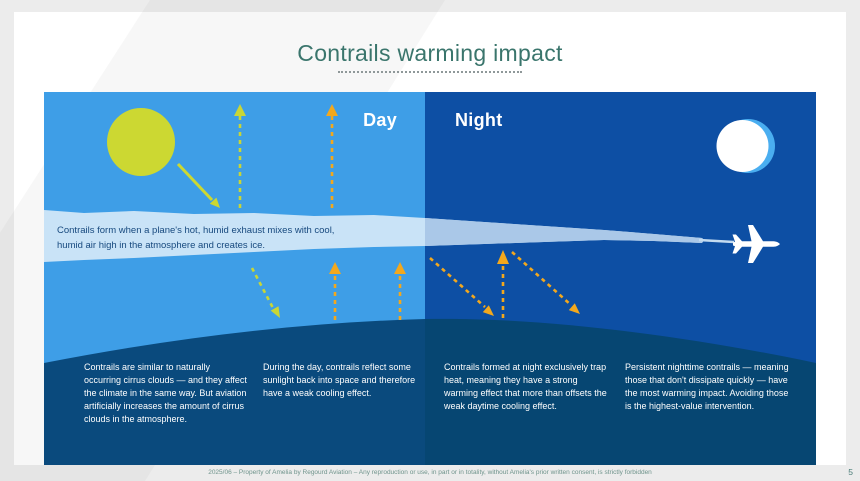 The height and width of the screenshot is (481, 860). Describe the element at coordinates (374, 236) in the screenshot. I see `contrail-band` at that location.